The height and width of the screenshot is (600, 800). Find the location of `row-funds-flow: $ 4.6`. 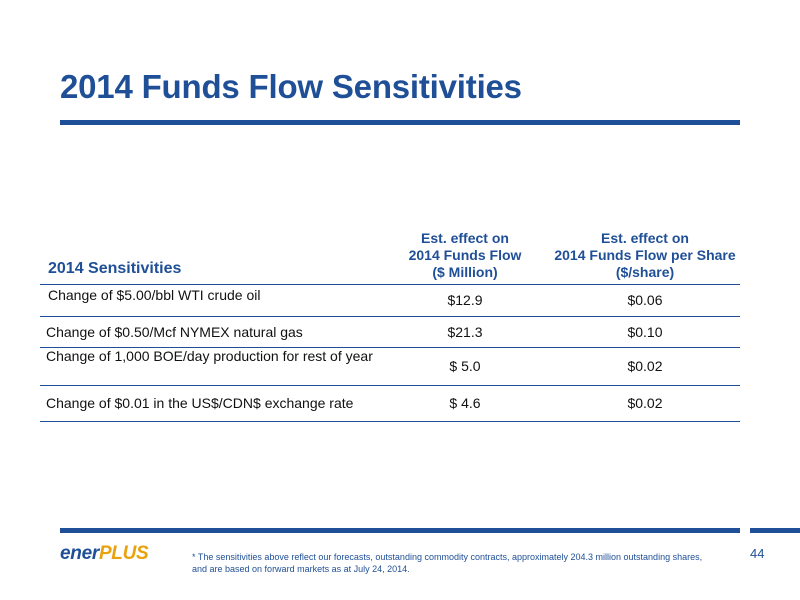

row-funds-flow: $ 4.6 is located at coordinates (465, 403).